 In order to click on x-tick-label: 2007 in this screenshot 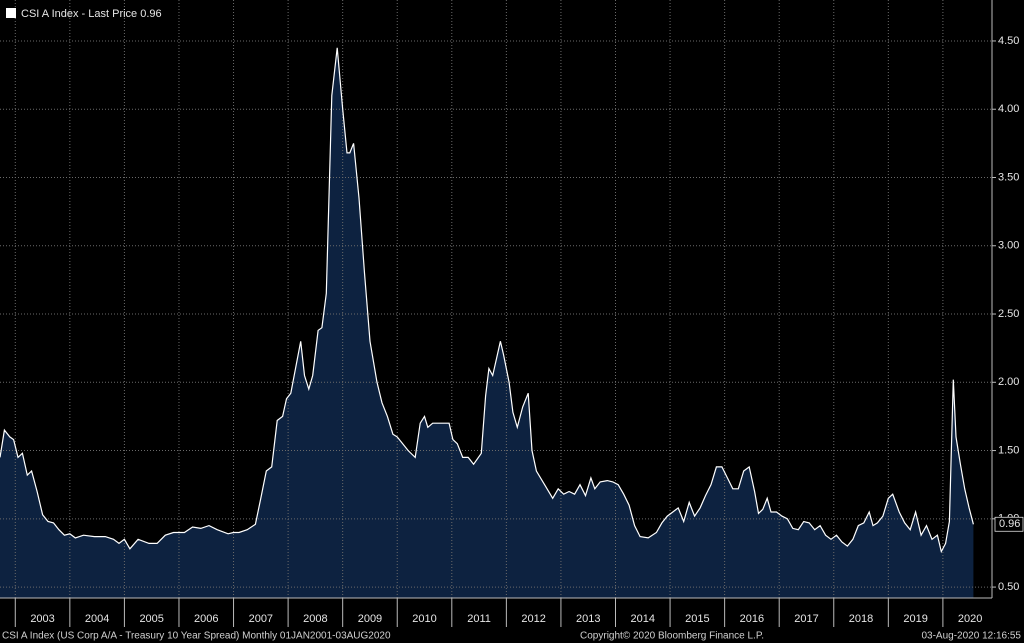, I will do `click(261, 619)`.